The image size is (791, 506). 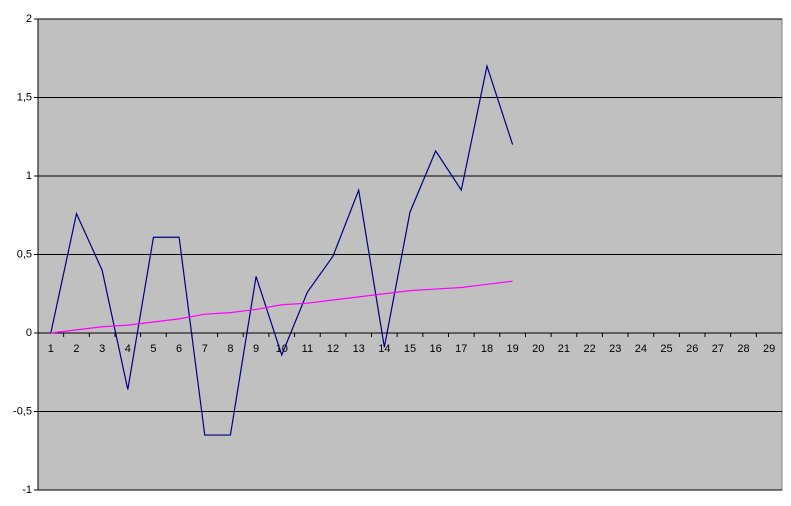 What do you see at coordinates (487, 349) in the screenshot?
I see `x-tick-label: 18` at bounding box center [487, 349].